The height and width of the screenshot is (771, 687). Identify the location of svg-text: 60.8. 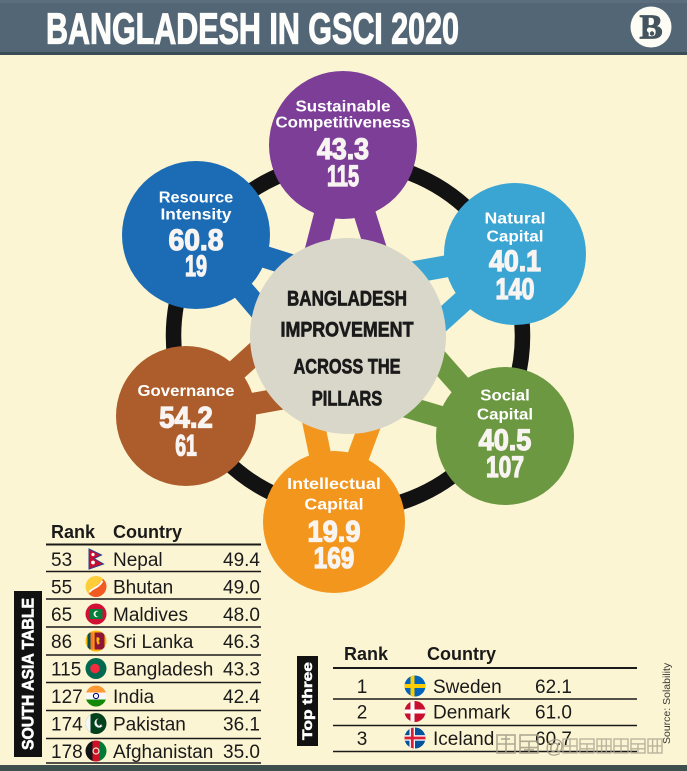
(196, 240).